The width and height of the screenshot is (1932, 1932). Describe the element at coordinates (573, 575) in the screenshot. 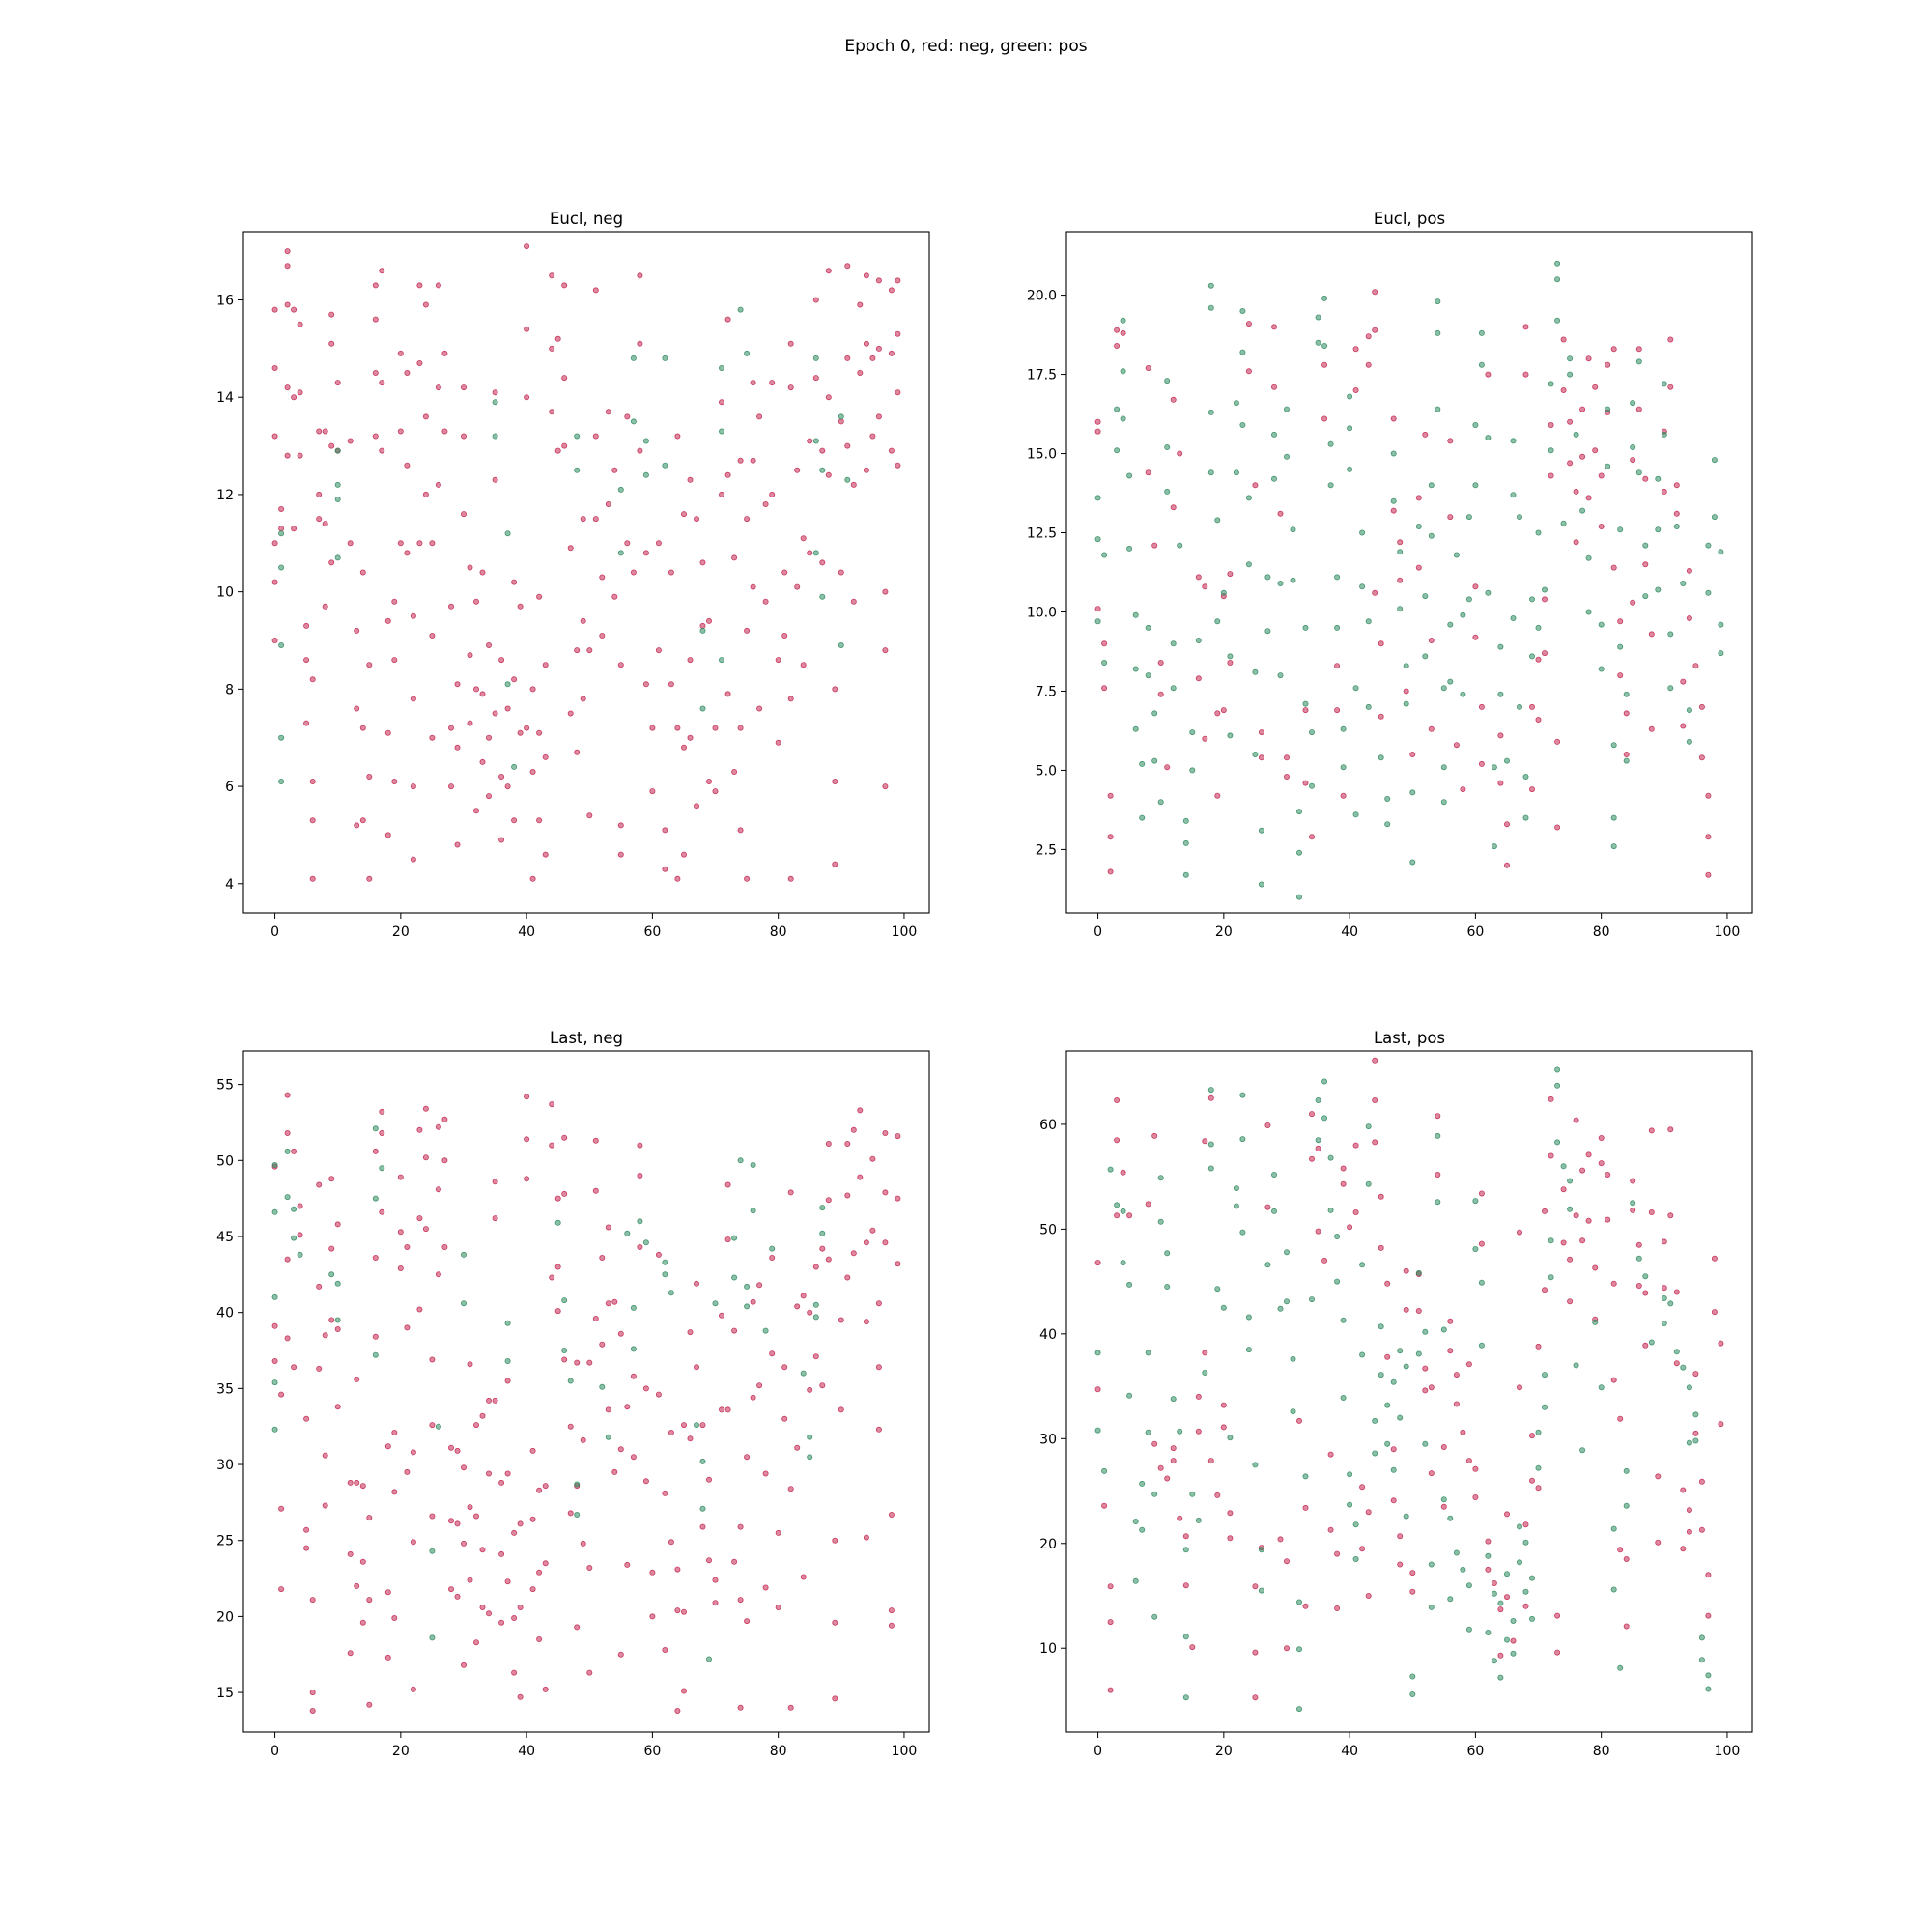

I see `subplot-1: 0 20 40 60 80 100 4 6 8 10 12 14 16 Eucl, neg` at that location.